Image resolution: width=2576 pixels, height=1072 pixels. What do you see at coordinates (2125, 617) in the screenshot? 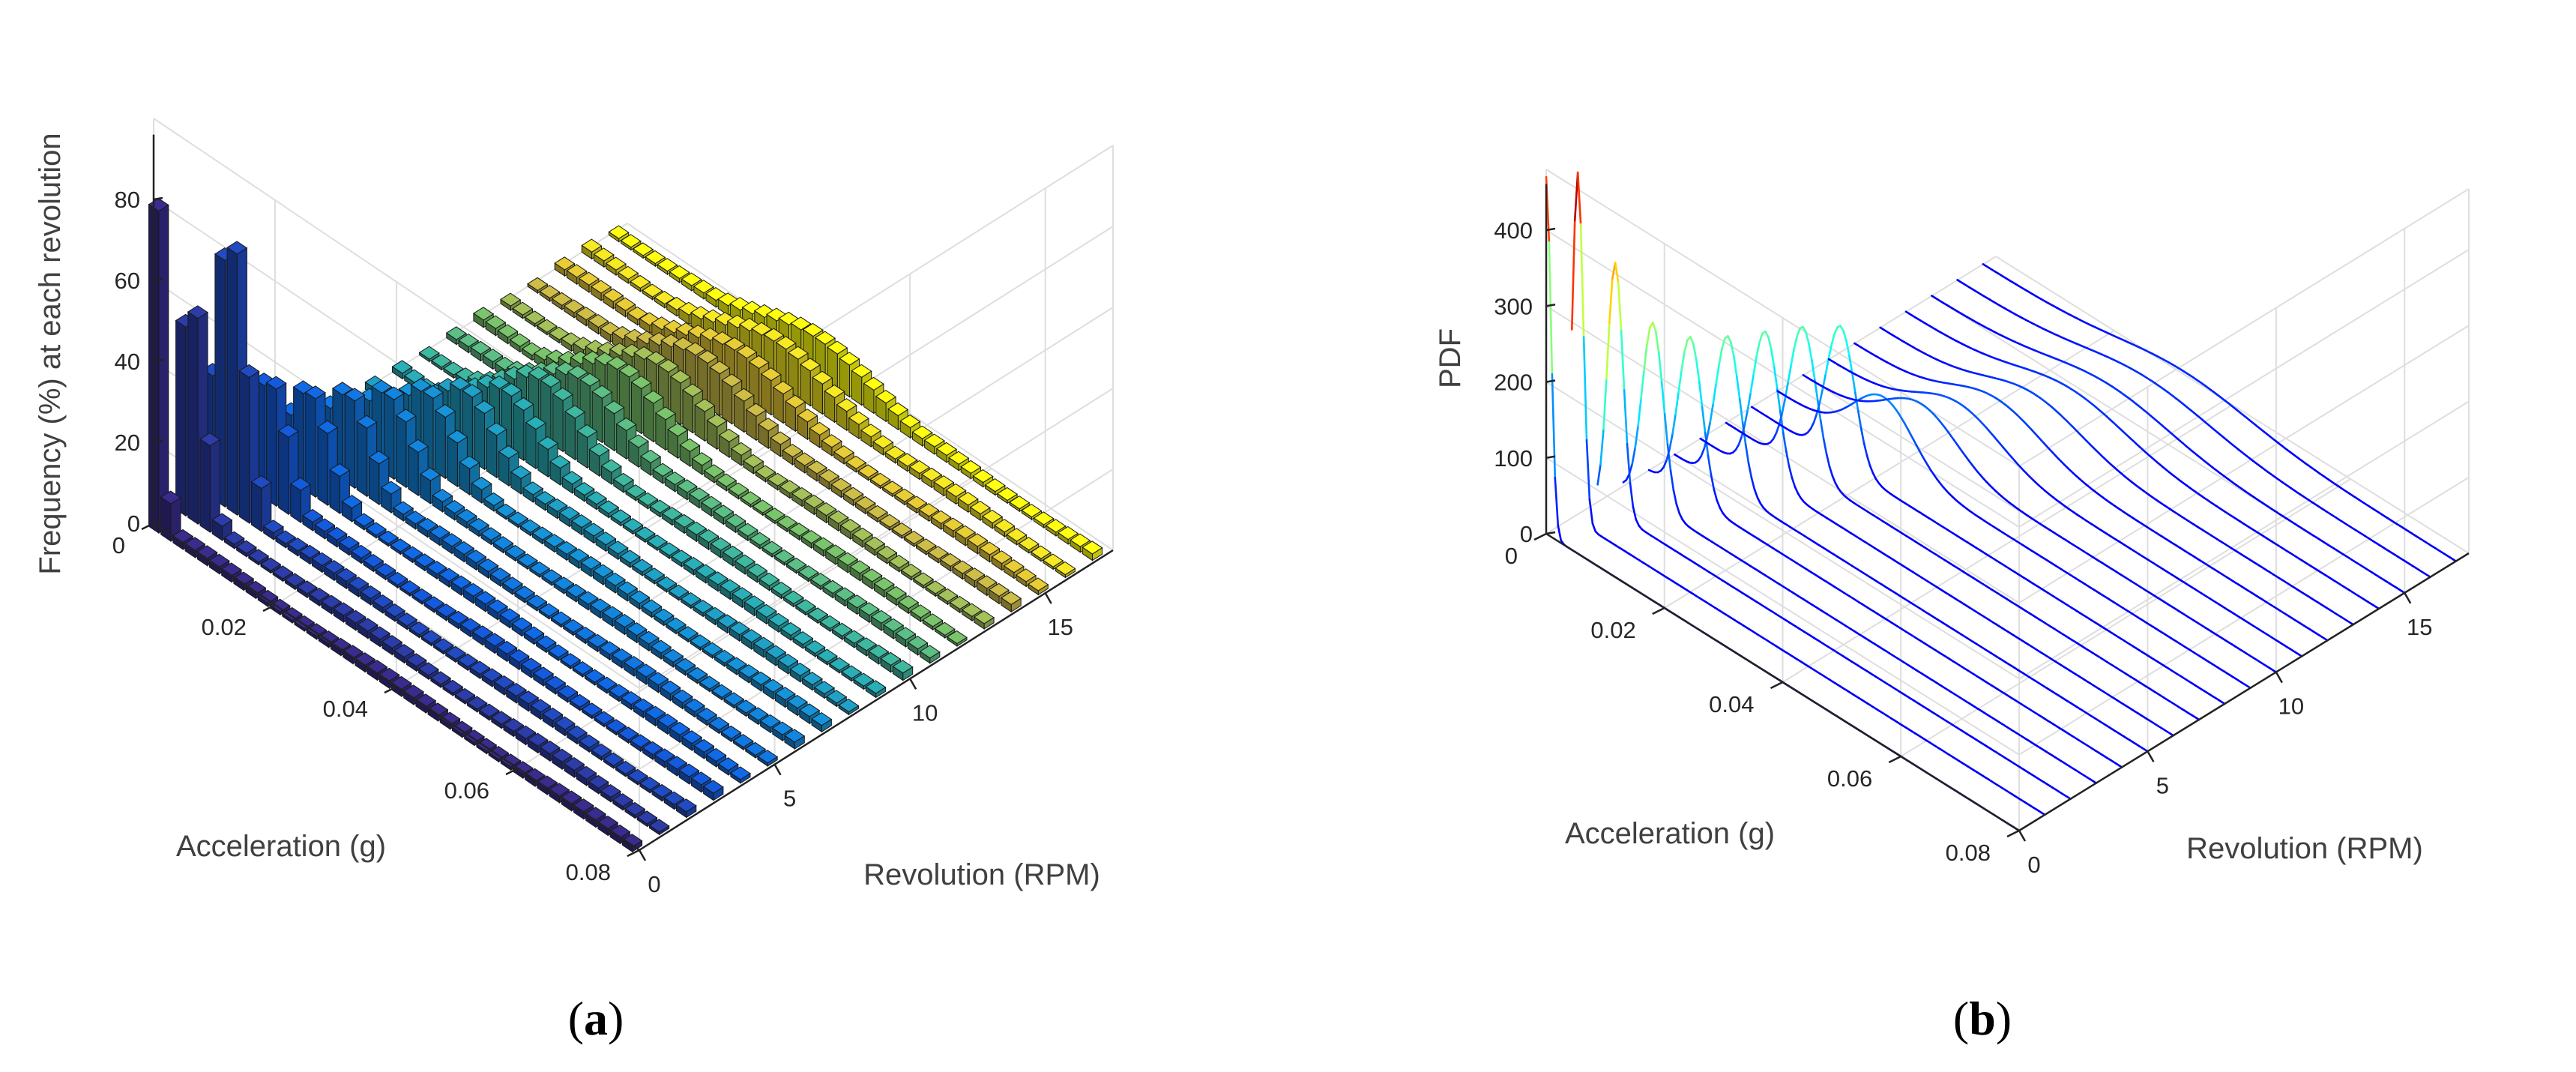
I see `floor-grid-y` at bounding box center [2125, 617].